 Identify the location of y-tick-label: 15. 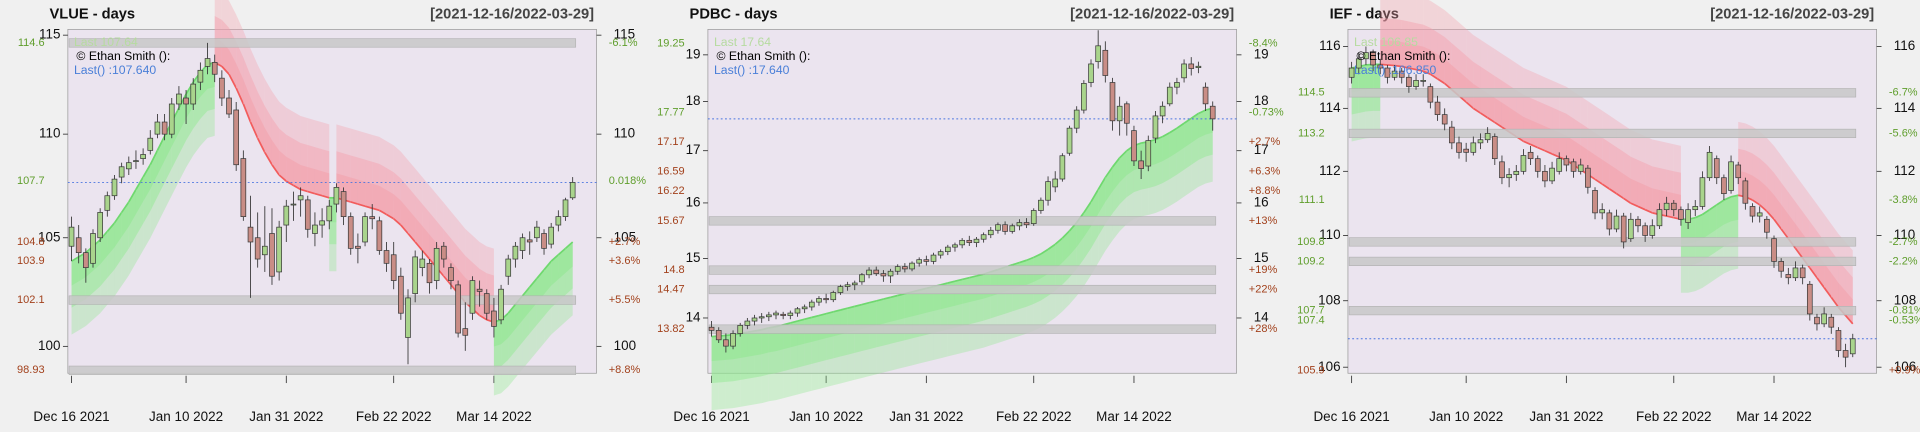
(693, 257).